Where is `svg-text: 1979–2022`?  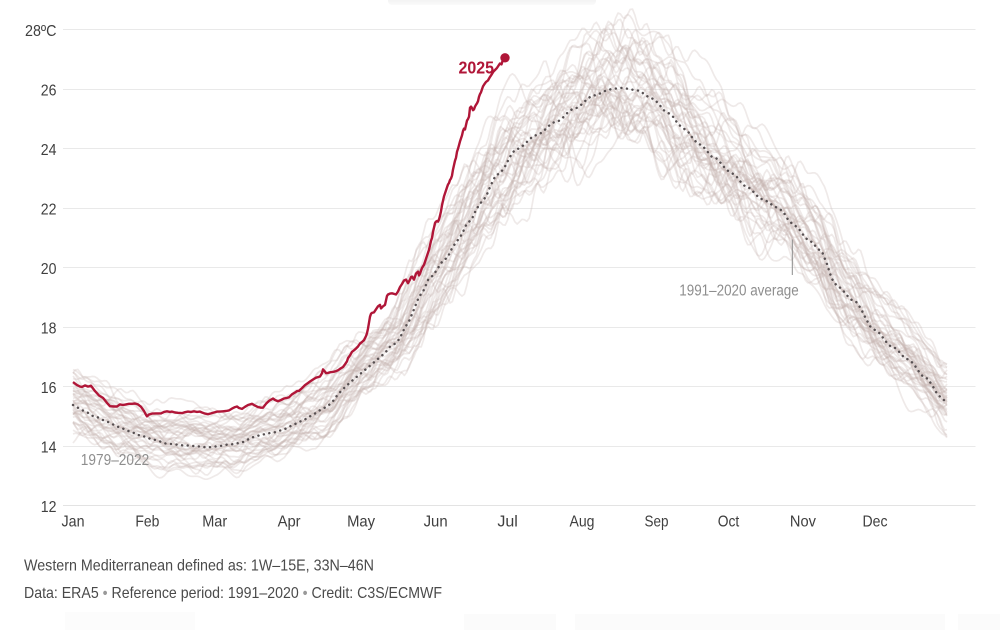 svg-text: 1979–2022 is located at coordinates (115, 460).